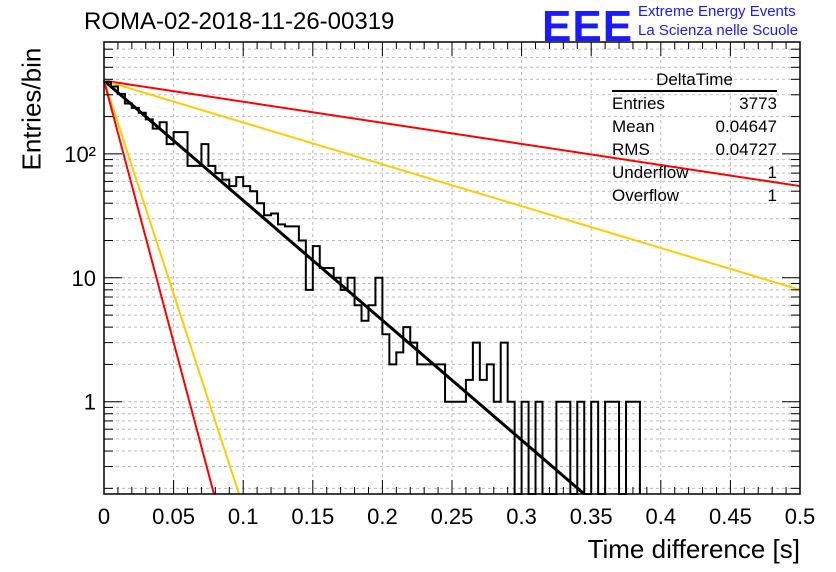  I want to click on stats-value: 3773, so click(758, 103).